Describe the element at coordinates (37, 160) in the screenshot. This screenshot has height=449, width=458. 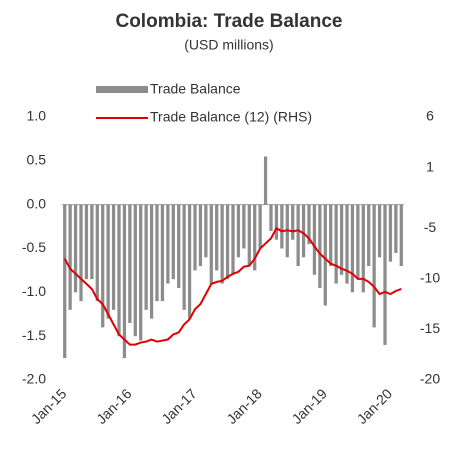
I see `y-tick-label: 0.5` at that location.